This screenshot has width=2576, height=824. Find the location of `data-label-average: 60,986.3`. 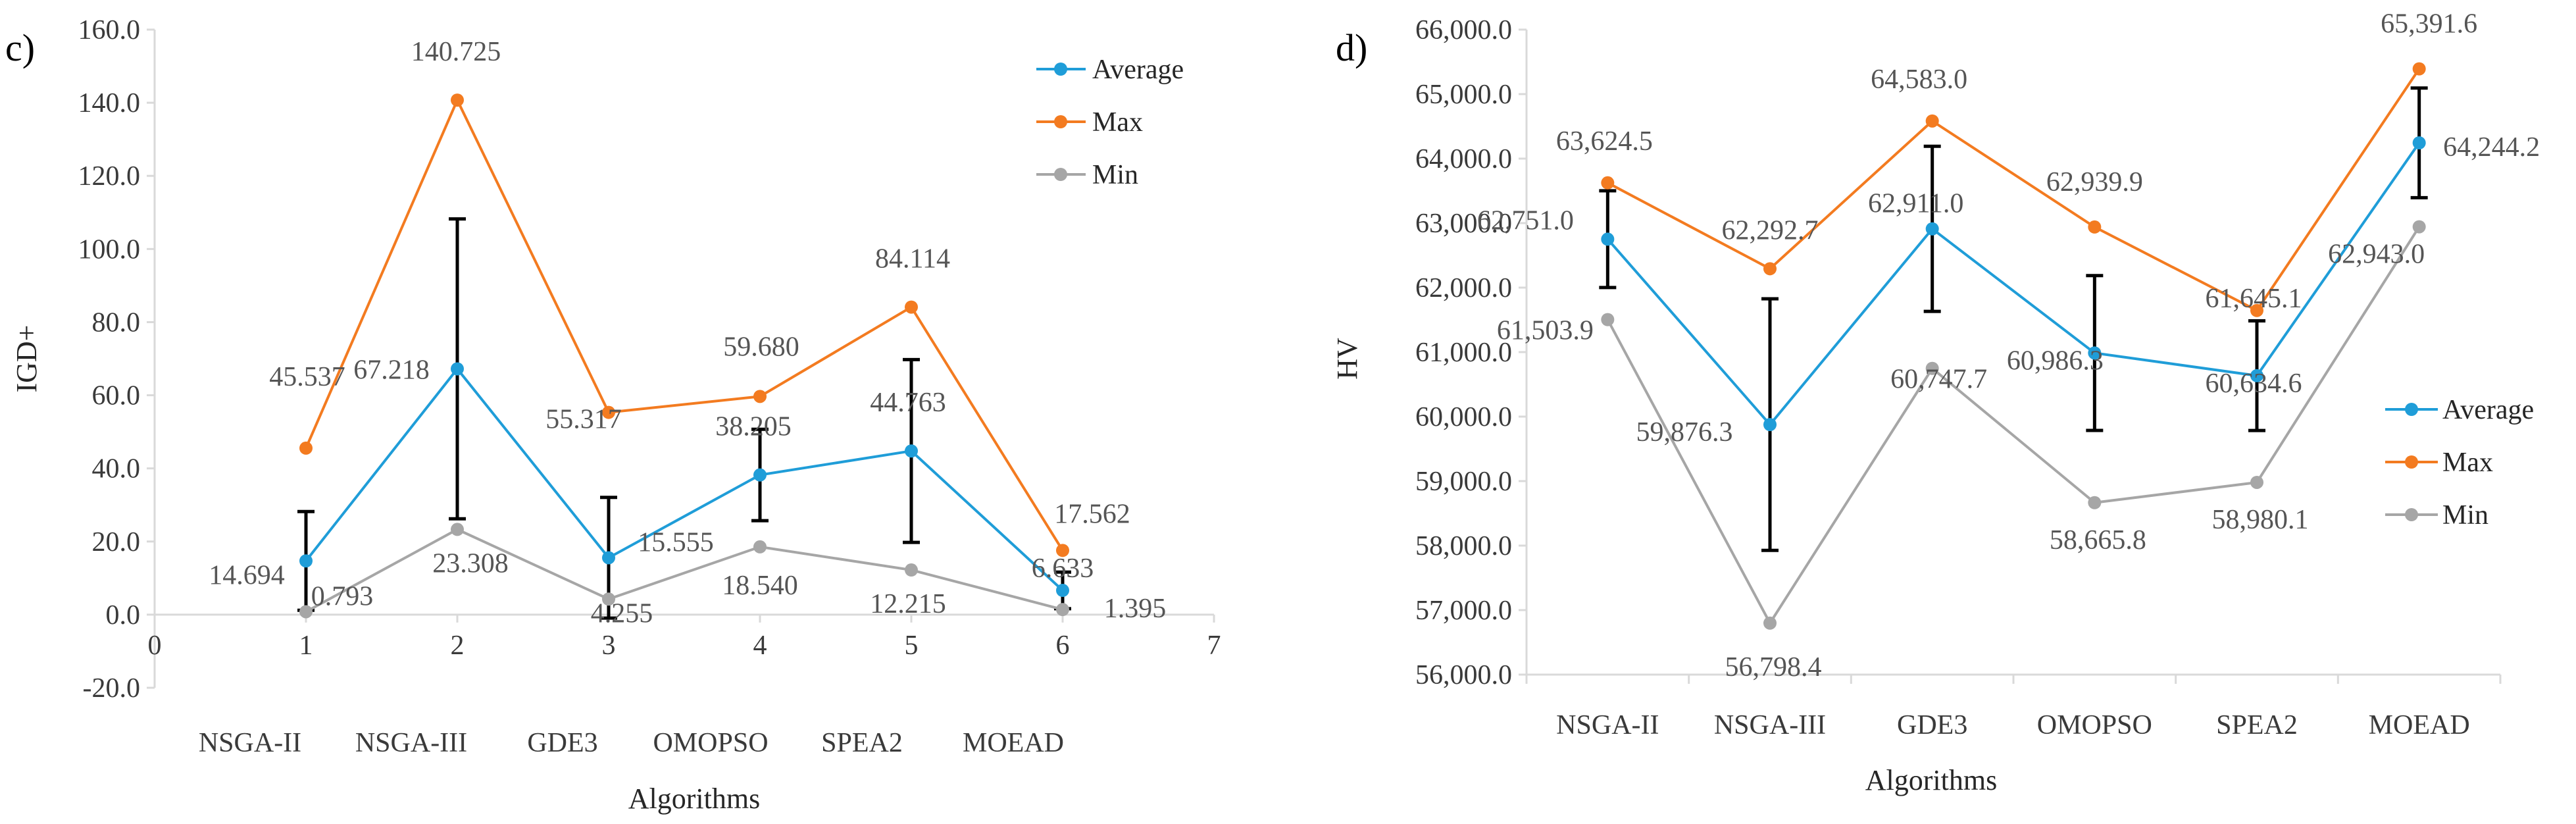

data-label-average: 60,986.3 is located at coordinates (2055, 361).